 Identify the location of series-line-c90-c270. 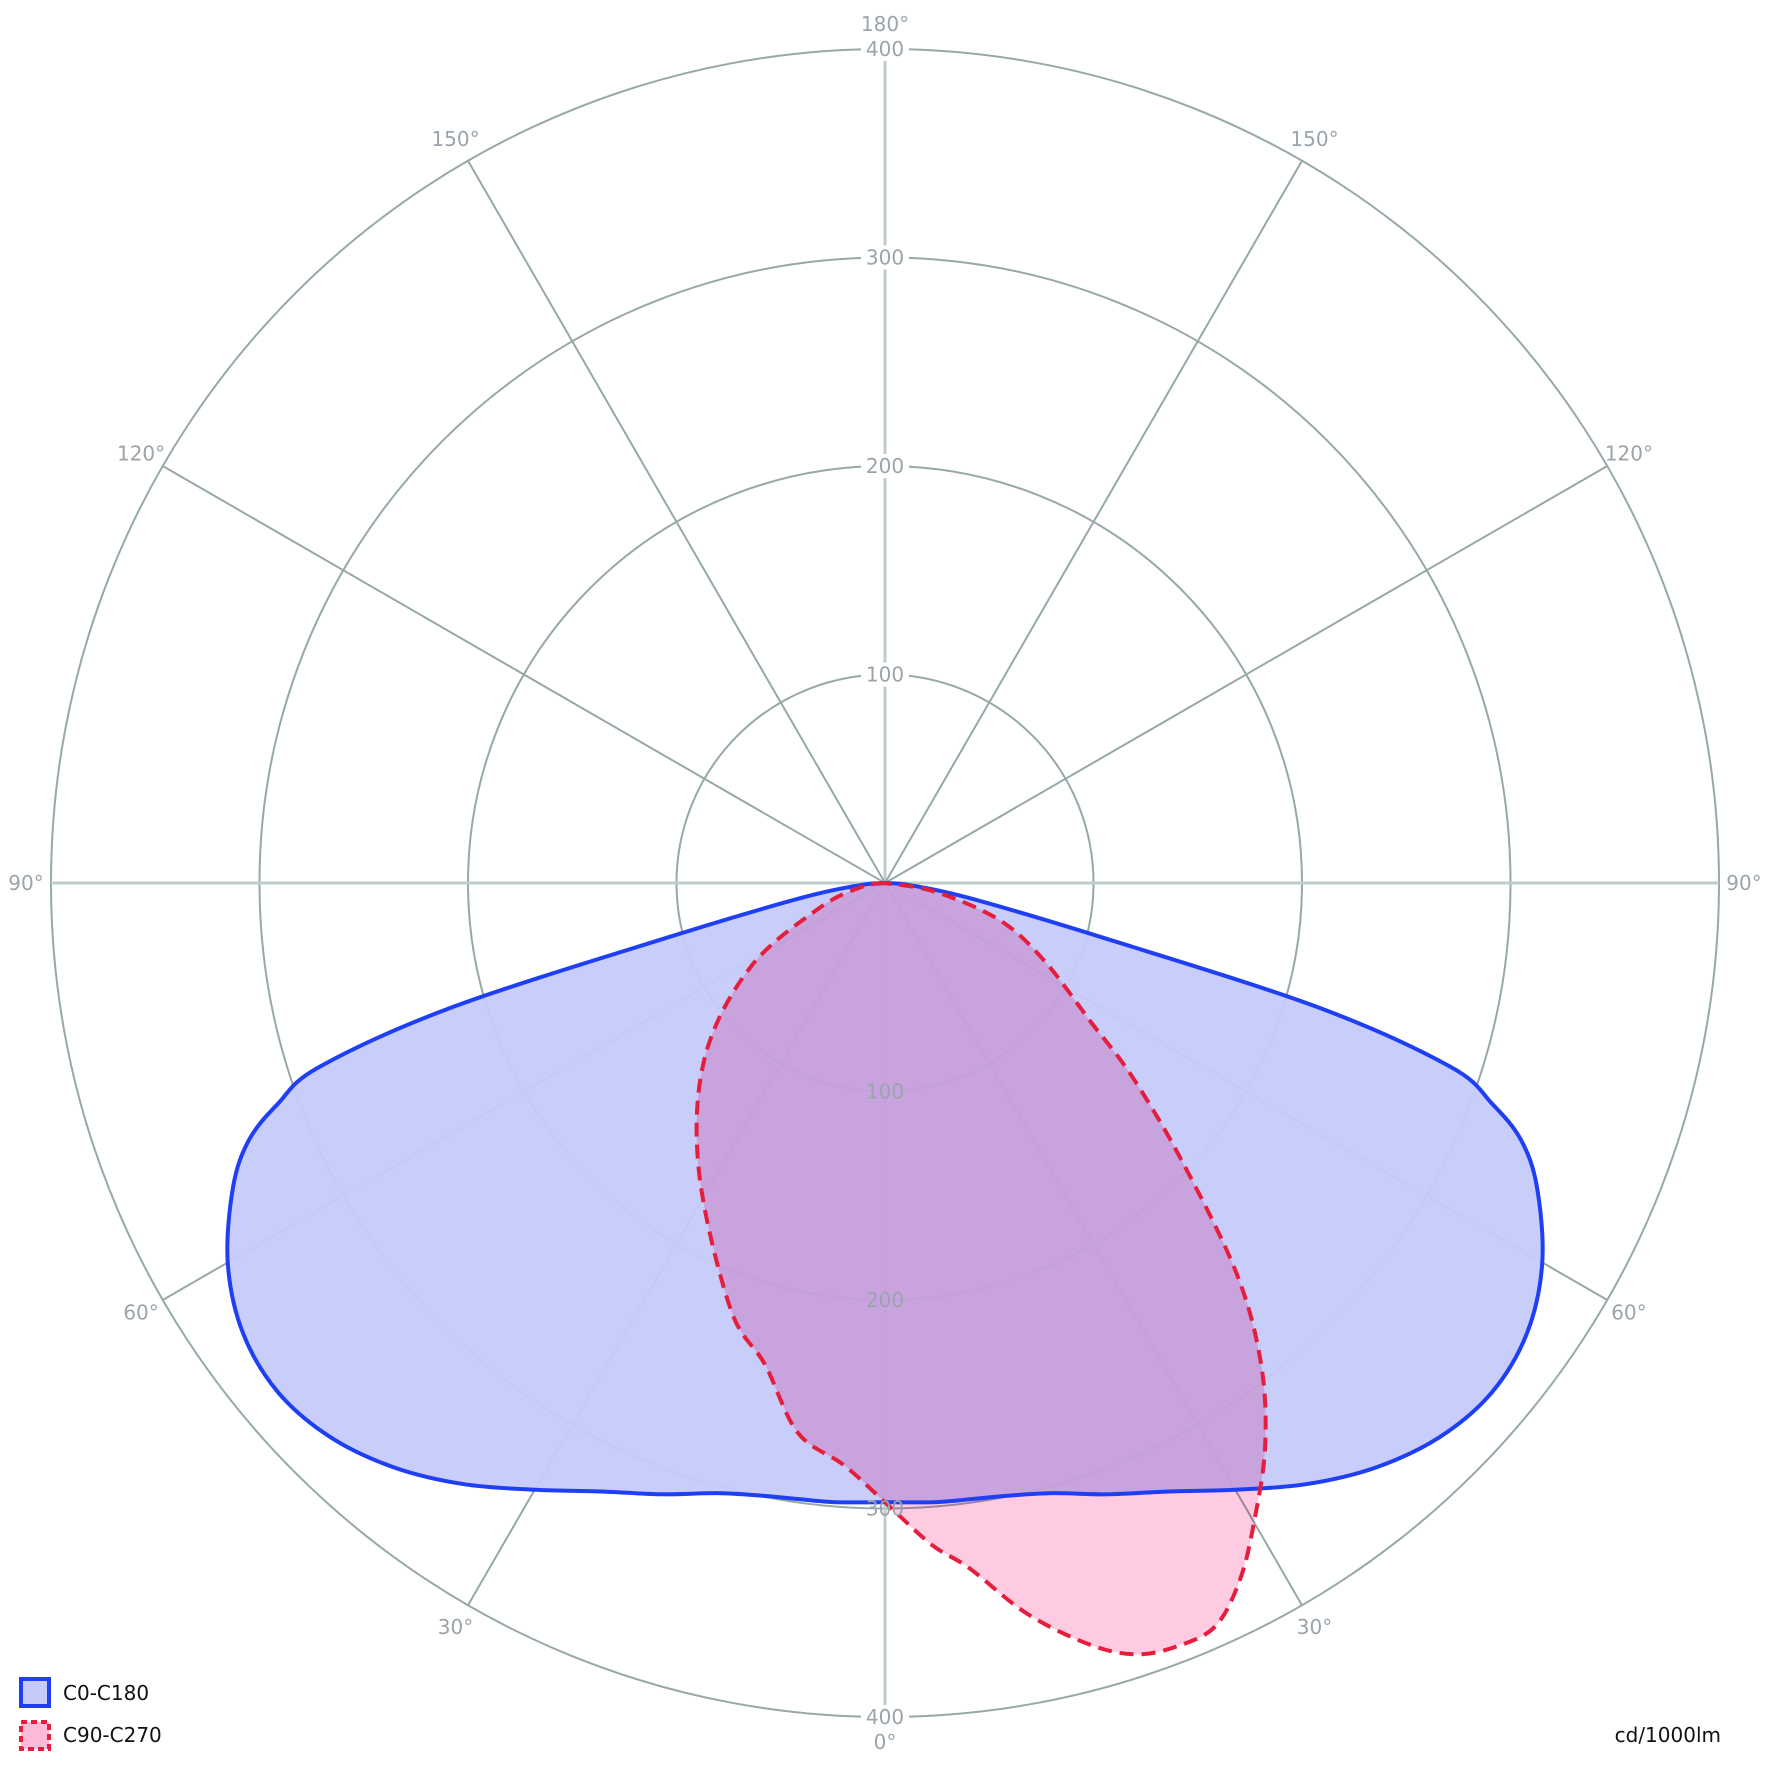
(981, 1268).